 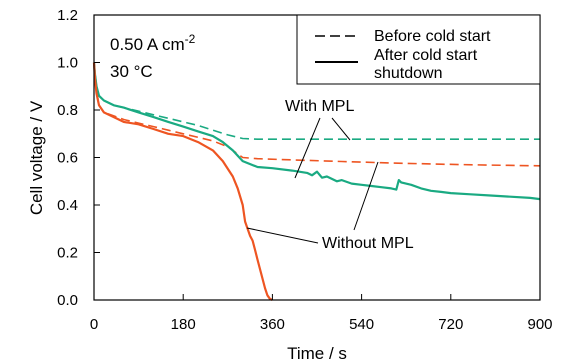 What do you see at coordinates (539, 324) in the screenshot?
I see `x-tick-label-900: 900` at bounding box center [539, 324].